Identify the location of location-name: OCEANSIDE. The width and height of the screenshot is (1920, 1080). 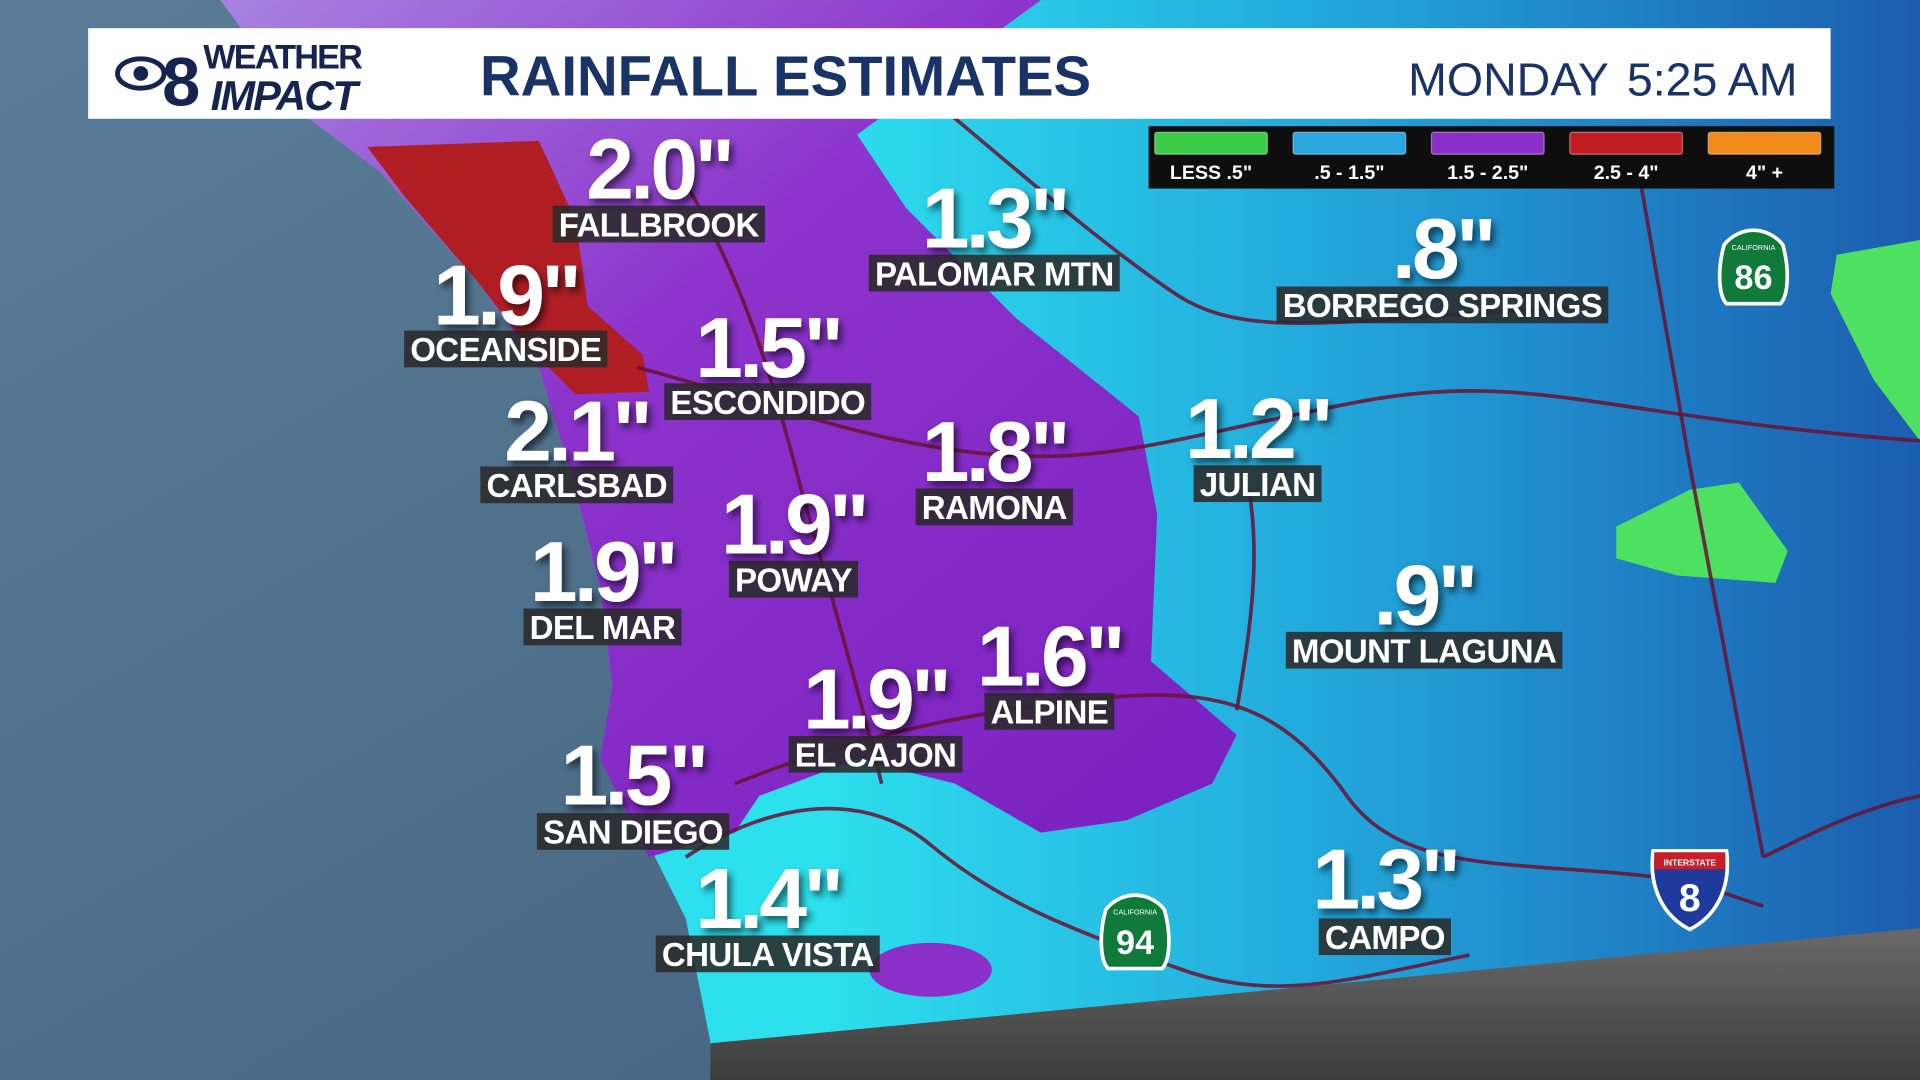
(505, 350).